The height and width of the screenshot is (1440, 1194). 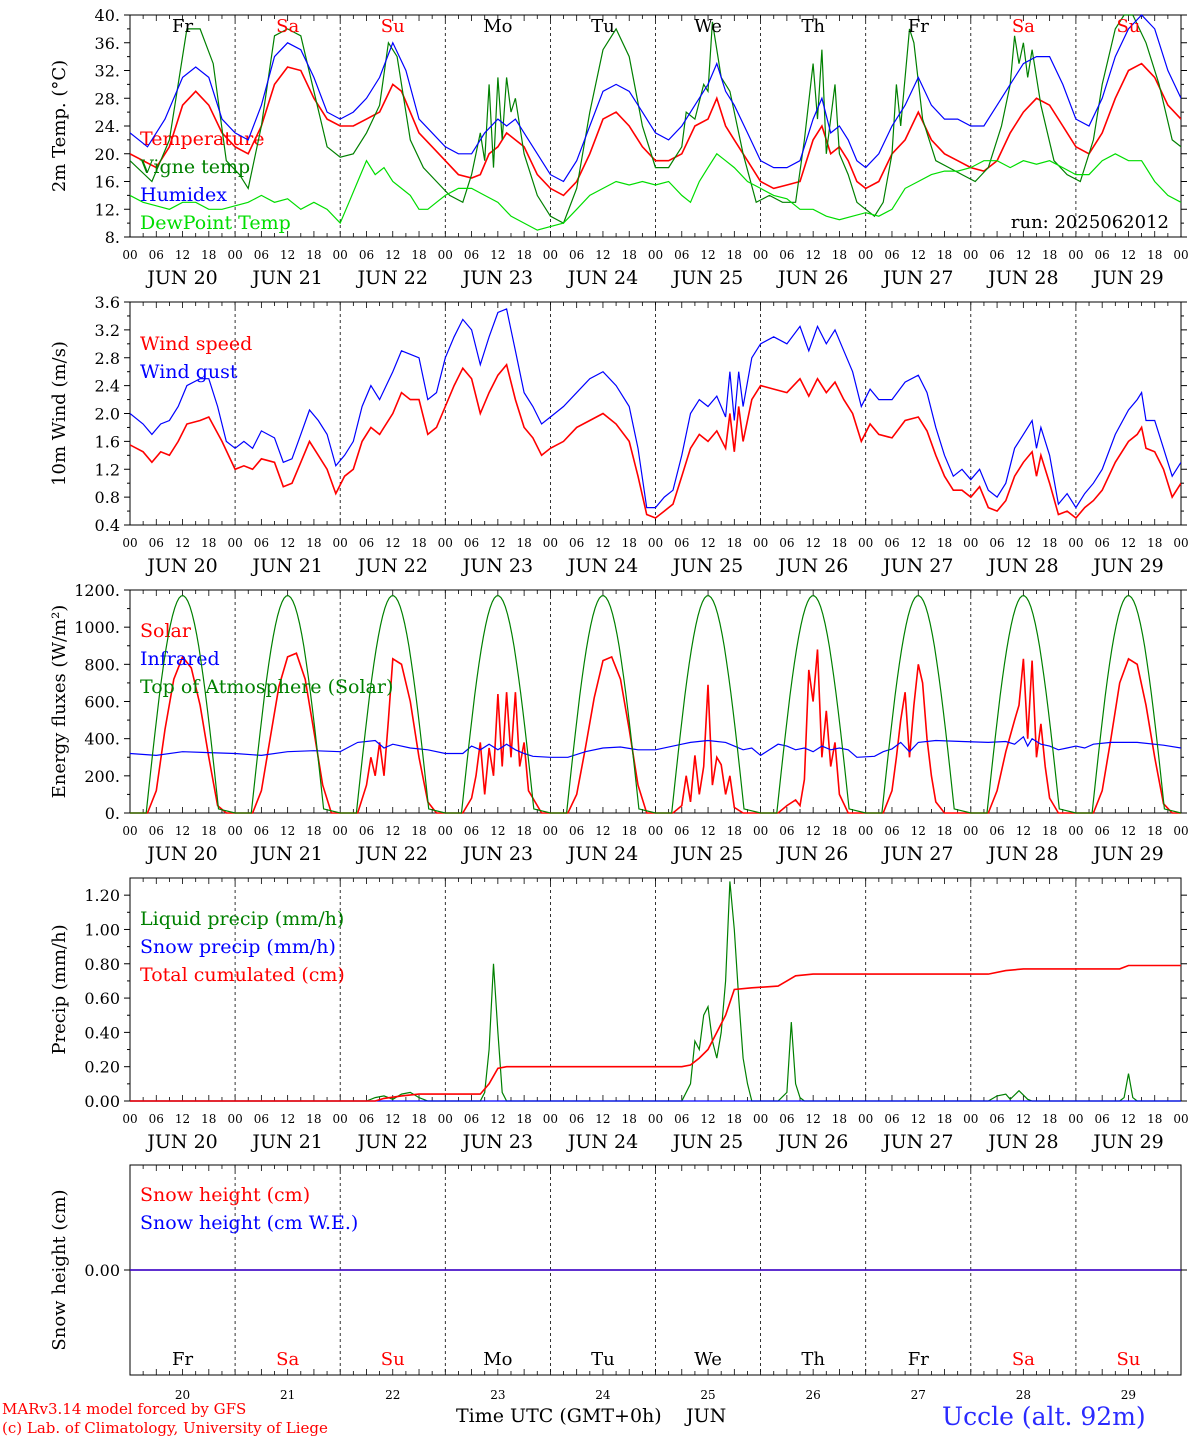 I want to click on temp-date-label: JUN 23, so click(x=497, y=278).